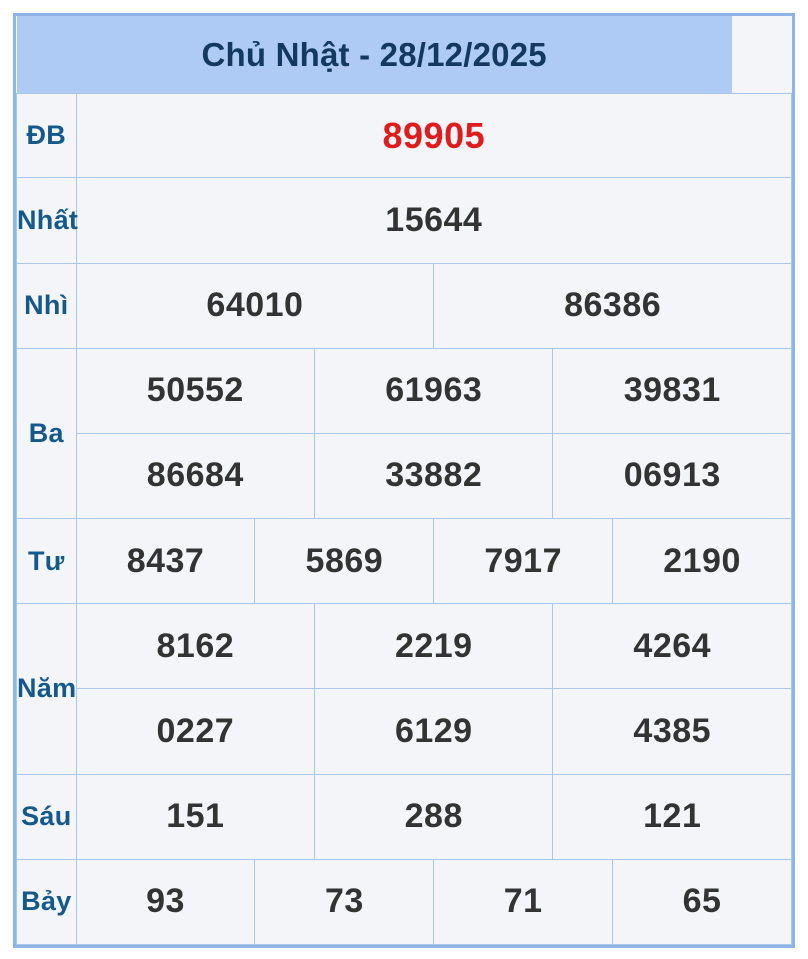 The height and width of the screenshot is (959, 808). I want to click on table-row: 0227 6129 4385, so click(404, 731).